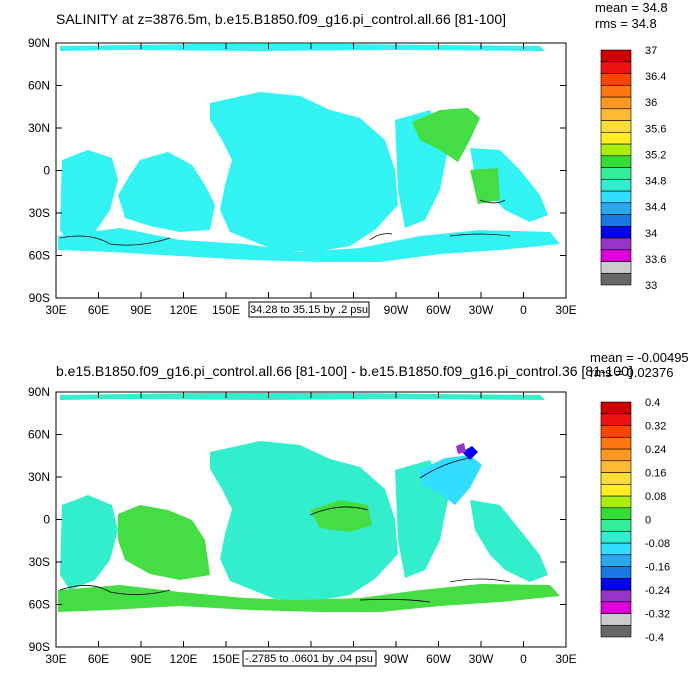 This screenshot has width=700, height=700. What do you see at coordinates (651, 286) in the screenshot?
I see `top-cb-label: 33` at bounding box center [651, 286].